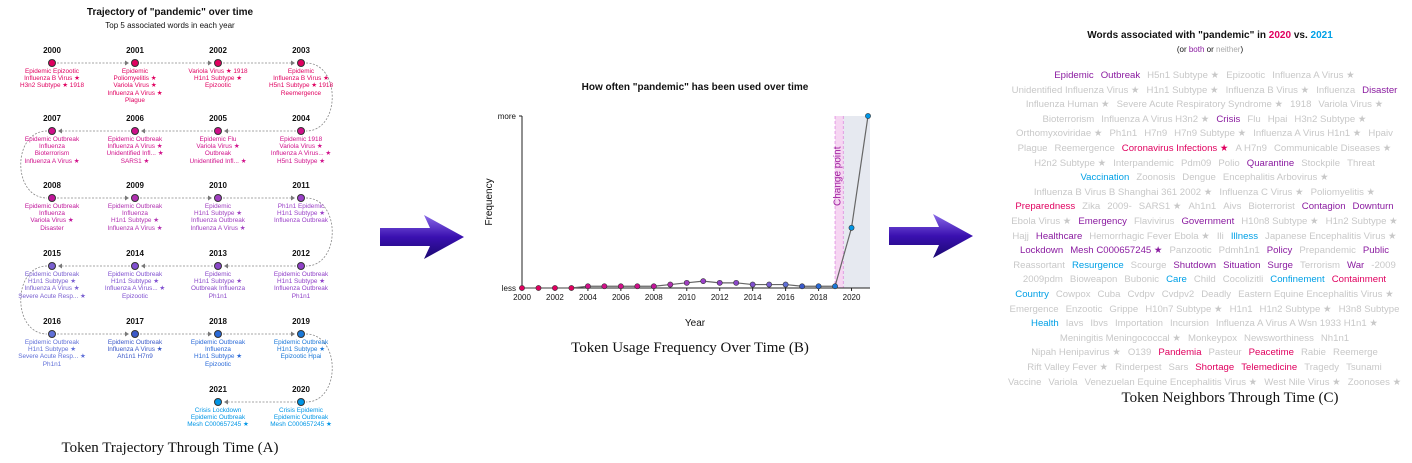  What do you see at coordinates (1316, 294) in the screenshot?
I see `neighbor-word: Eastern Equine Encephalitis Virus ★` at bounding box center [1316, 294].